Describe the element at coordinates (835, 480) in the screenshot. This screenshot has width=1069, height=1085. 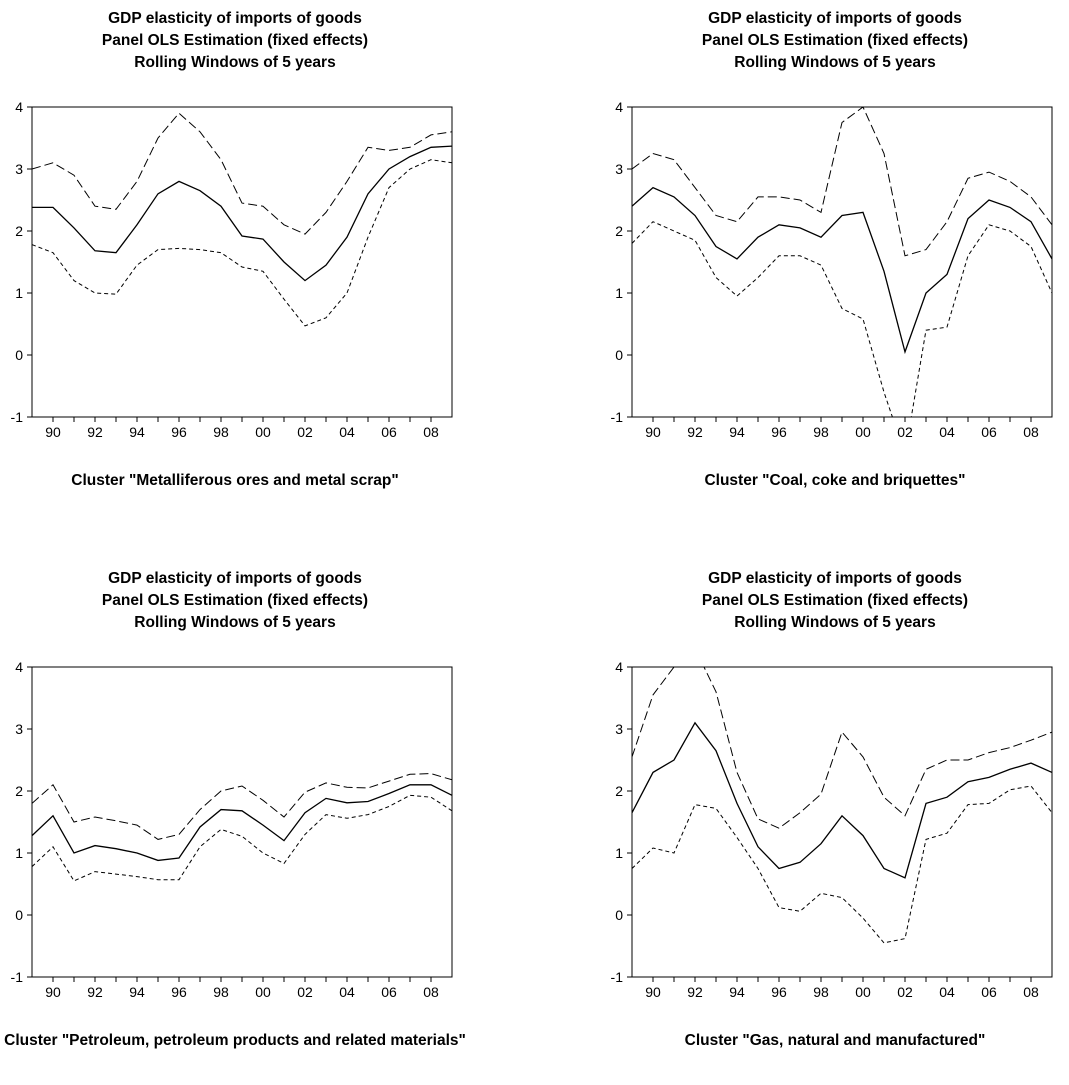
I see `chart-cluster-label: Cluster "Coal, coke and briquettes"` at that location.